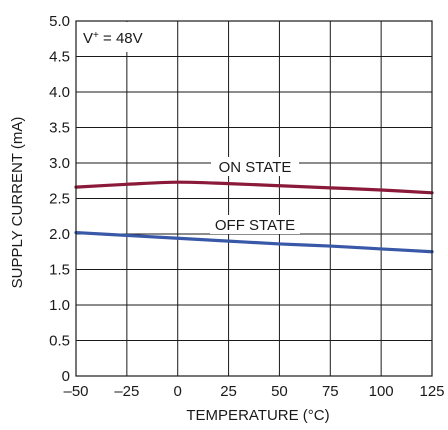  What do you see at coordinates (381, 391) in the screenshot?
I see `x-tick-label: 100` at bounding box center [381, 391].